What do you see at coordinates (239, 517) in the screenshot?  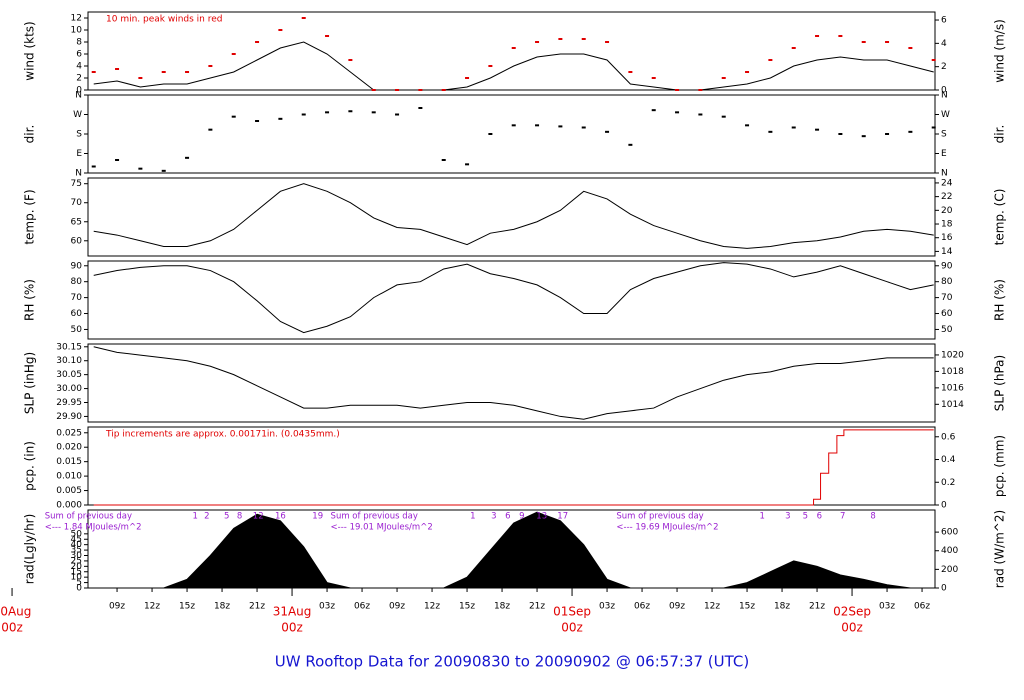 I see `hour-mark: 8` at bounding box center [239, 517].